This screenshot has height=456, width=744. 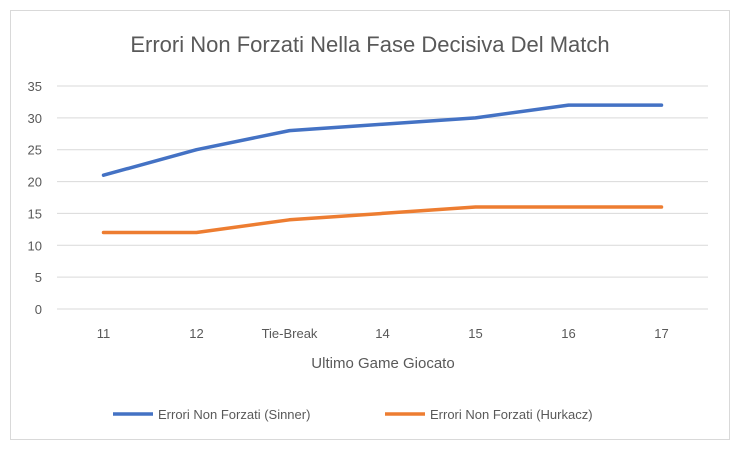 What do you see at coordinates (38, 277) in the screenshot?
I see `y-tick-label: 5` at bounding box center [38, 277].